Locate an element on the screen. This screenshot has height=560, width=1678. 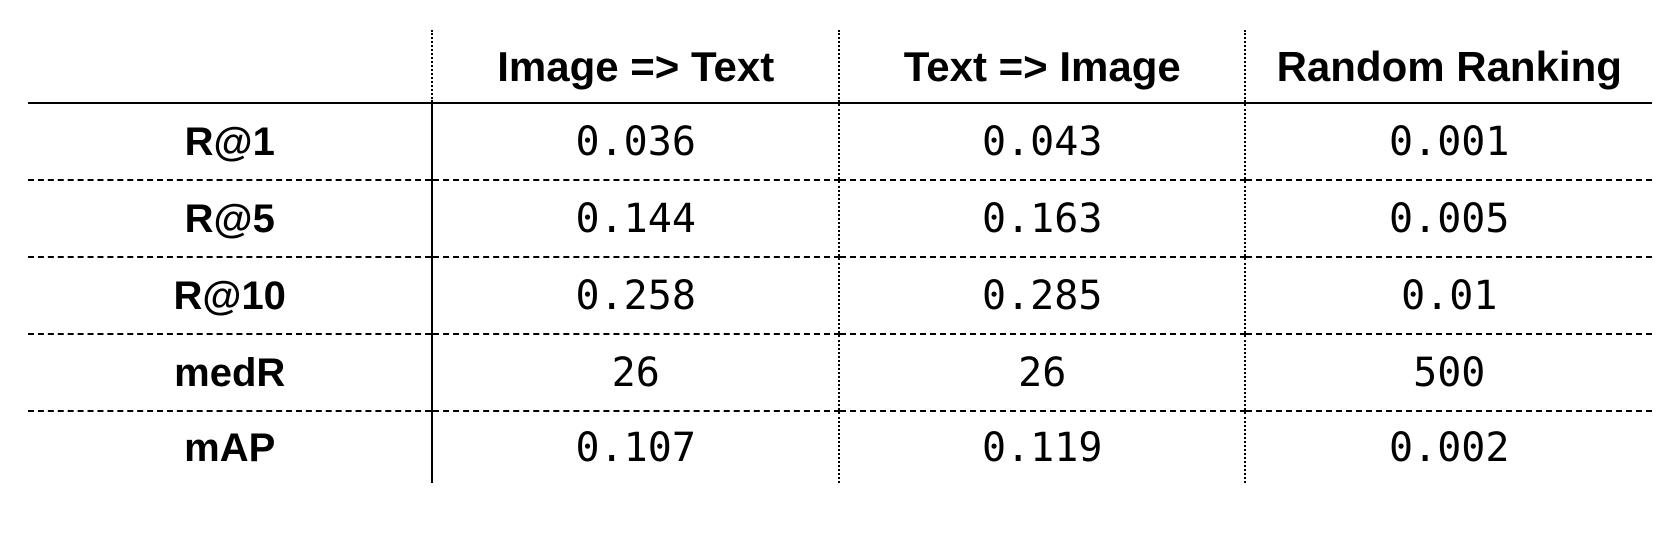
table-cell: 0.163 is located at coordinates (1041, 219).